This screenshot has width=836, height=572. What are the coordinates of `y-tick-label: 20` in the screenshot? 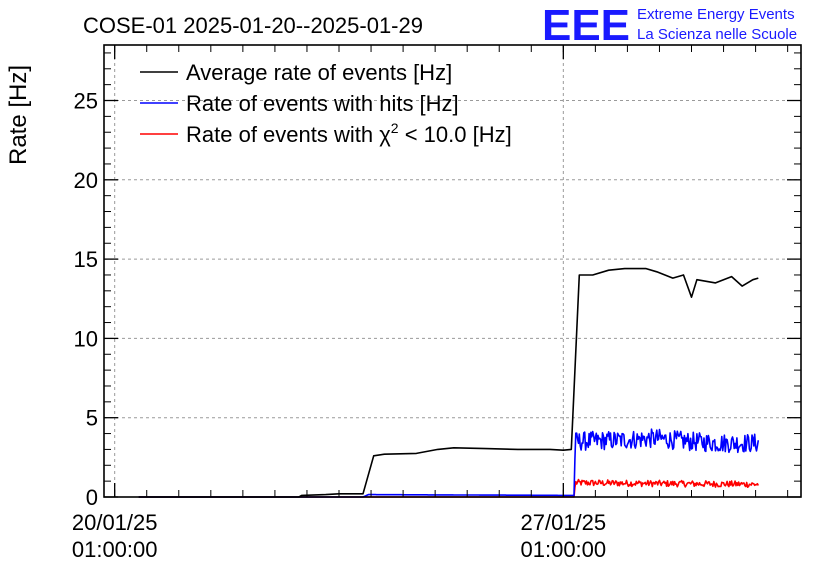 It's located at (86, 180).